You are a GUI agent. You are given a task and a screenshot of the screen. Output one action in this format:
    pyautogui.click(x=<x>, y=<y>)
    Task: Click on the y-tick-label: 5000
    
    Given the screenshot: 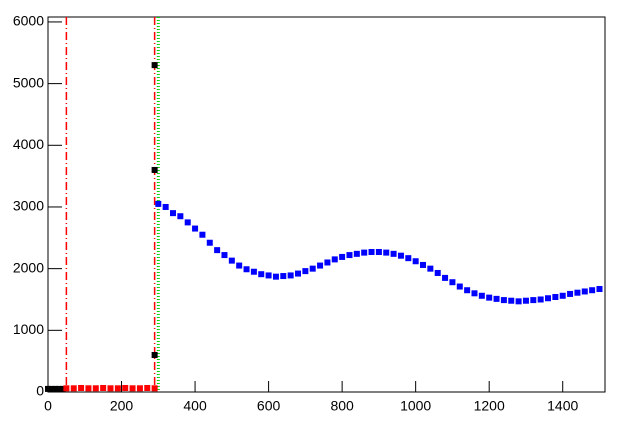 What is the action you would take?
    pyautogui.click(x=28, y=82)
    